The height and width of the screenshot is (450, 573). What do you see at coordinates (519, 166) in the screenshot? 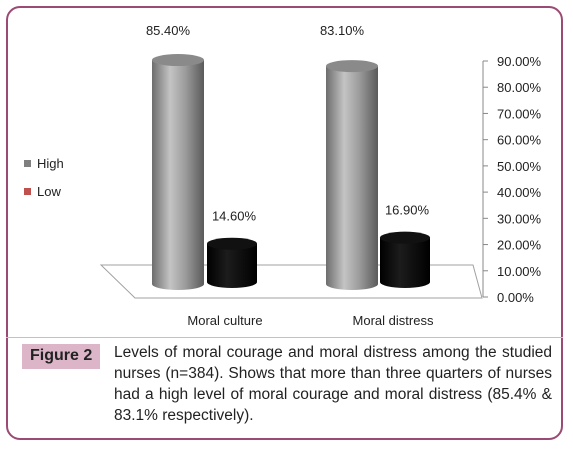
I see `y-tick-label: 50.00%` at bounding box center [519, 166].